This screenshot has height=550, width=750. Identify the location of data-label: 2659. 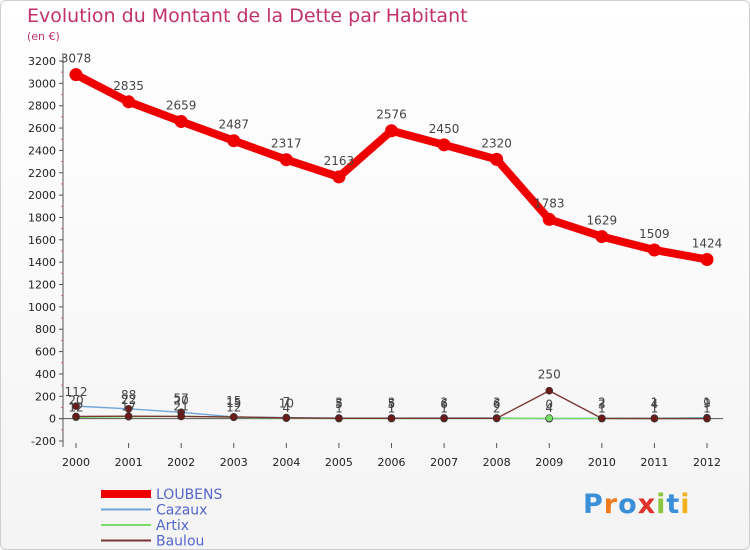
(181, 105).